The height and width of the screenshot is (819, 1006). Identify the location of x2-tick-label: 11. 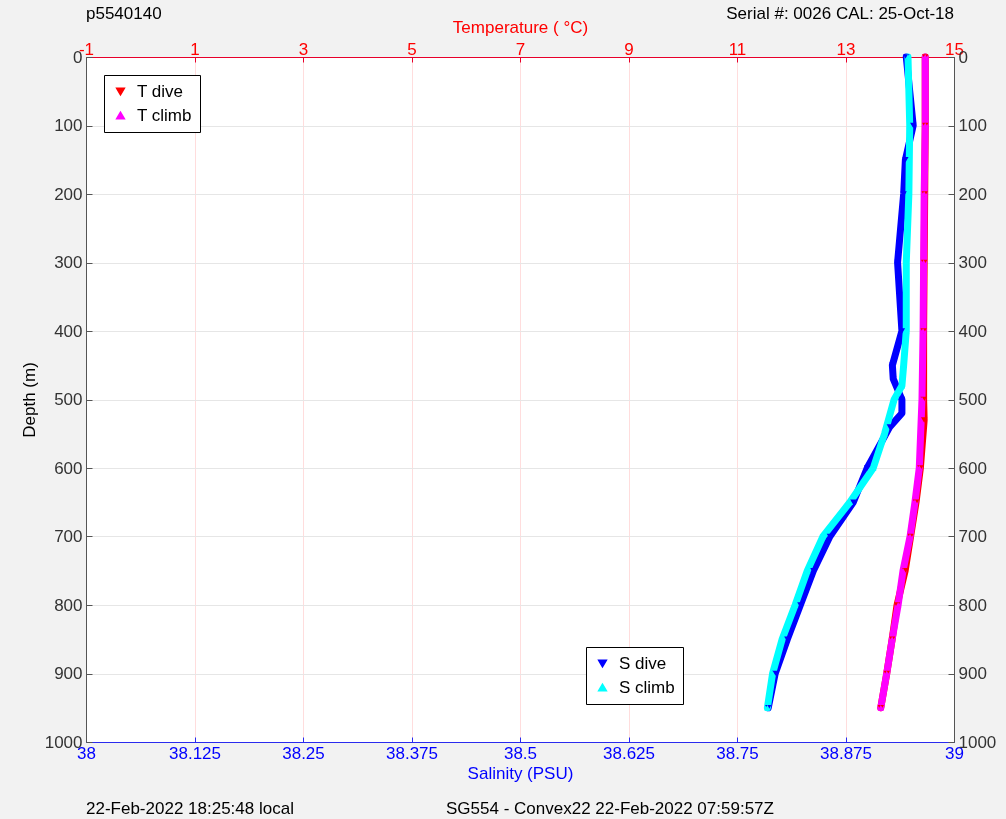
(737, 49).